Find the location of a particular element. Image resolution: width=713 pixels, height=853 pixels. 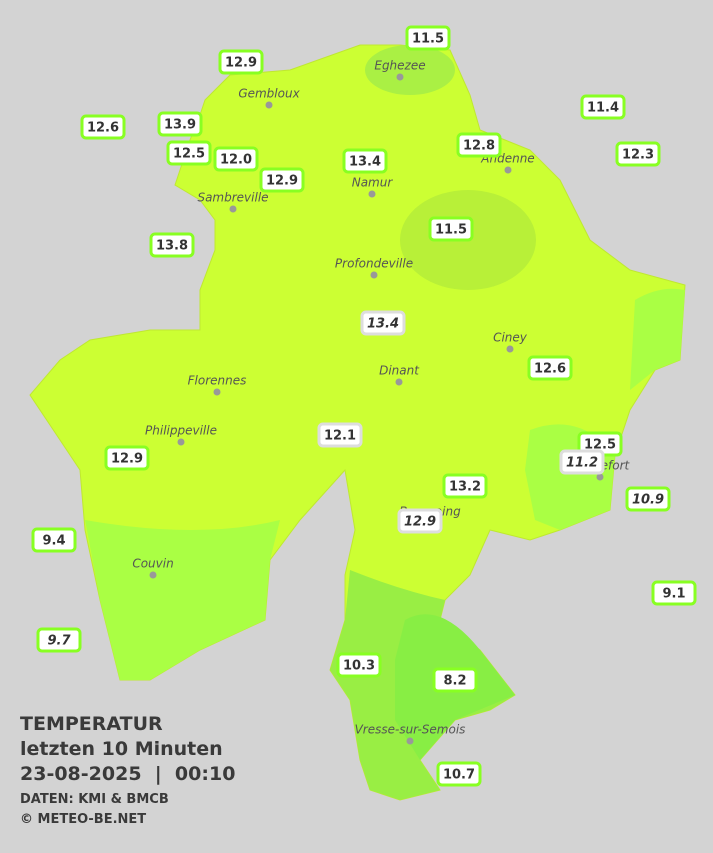

station: 13.8 is located at coordinates (172, 245).